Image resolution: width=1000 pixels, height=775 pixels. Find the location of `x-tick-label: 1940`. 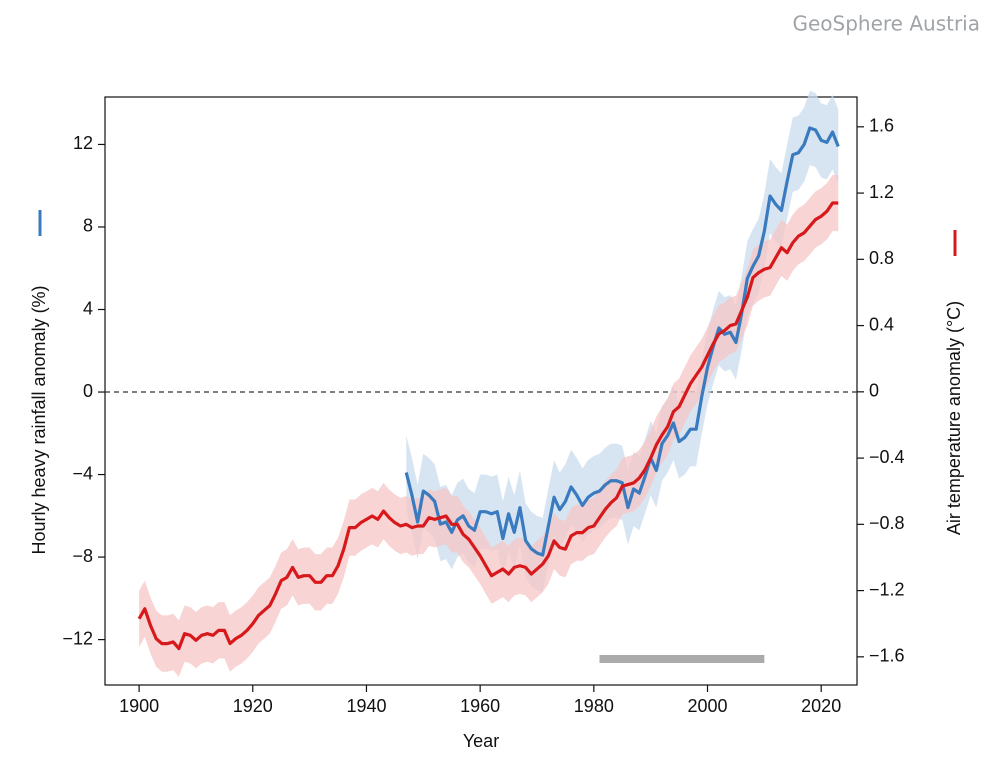

x-tick-label: 1940 is located at coordinates (366, 706).